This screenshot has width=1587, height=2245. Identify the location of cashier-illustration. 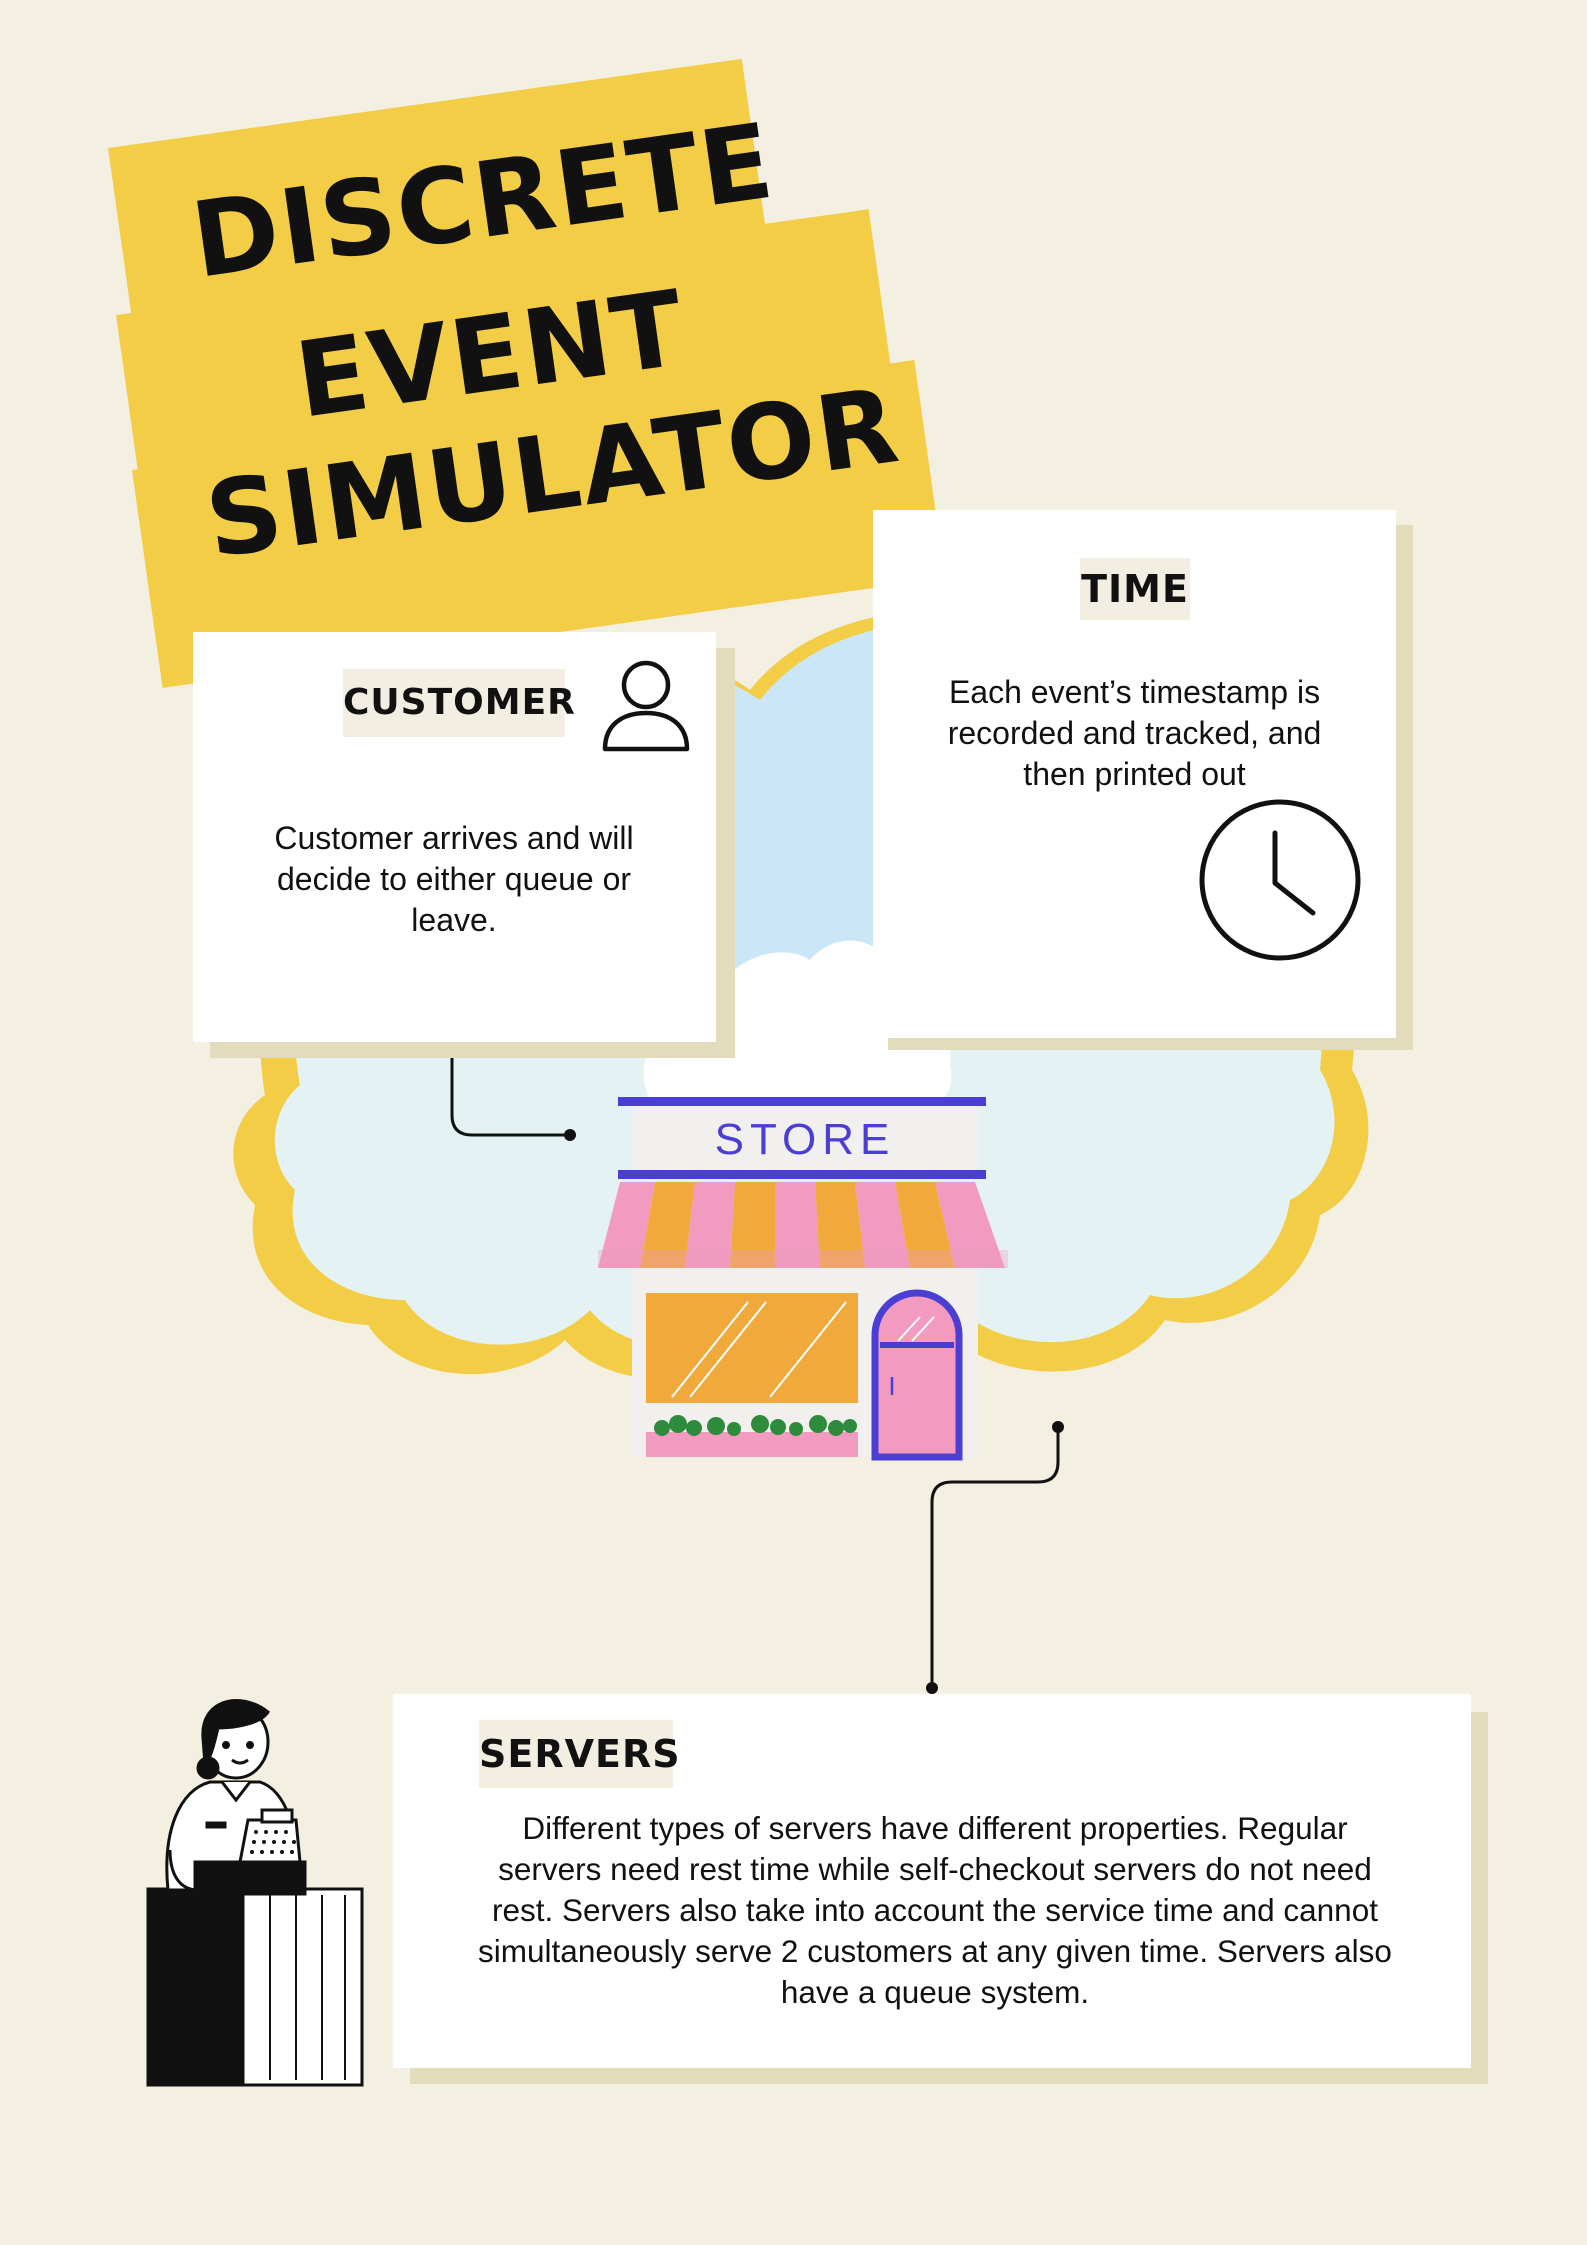
(255, 1893).